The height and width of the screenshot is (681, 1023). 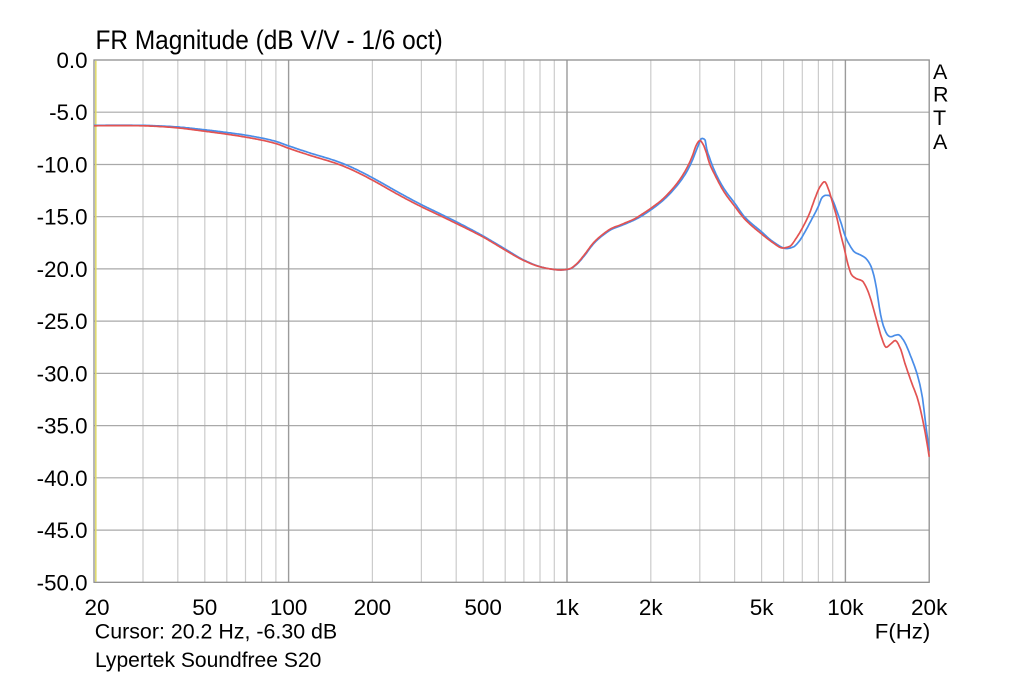 What do you see at coordinates (929, 607) in the screenshot?
I see `svg-text: 20k` at bounding box center [929, 607].